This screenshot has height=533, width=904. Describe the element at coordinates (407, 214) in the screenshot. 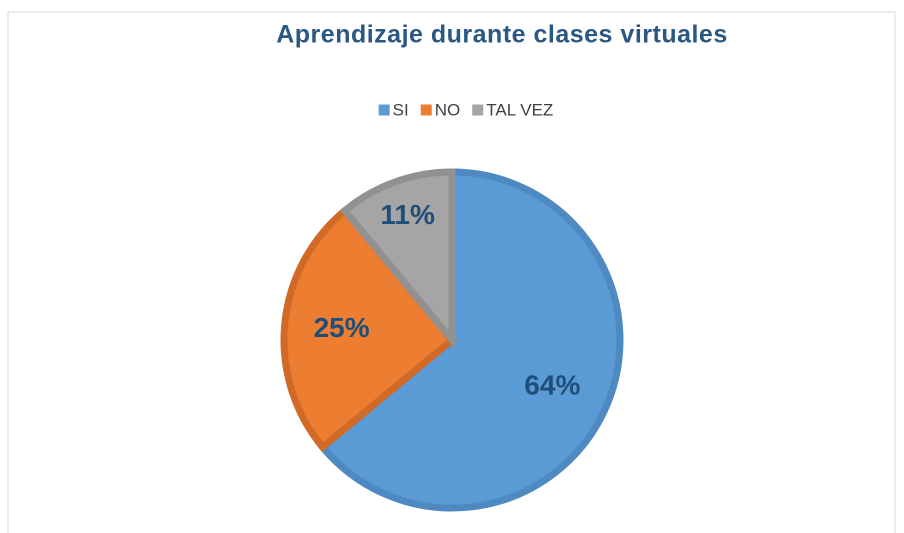

I see `data-label: 11%` at that location.